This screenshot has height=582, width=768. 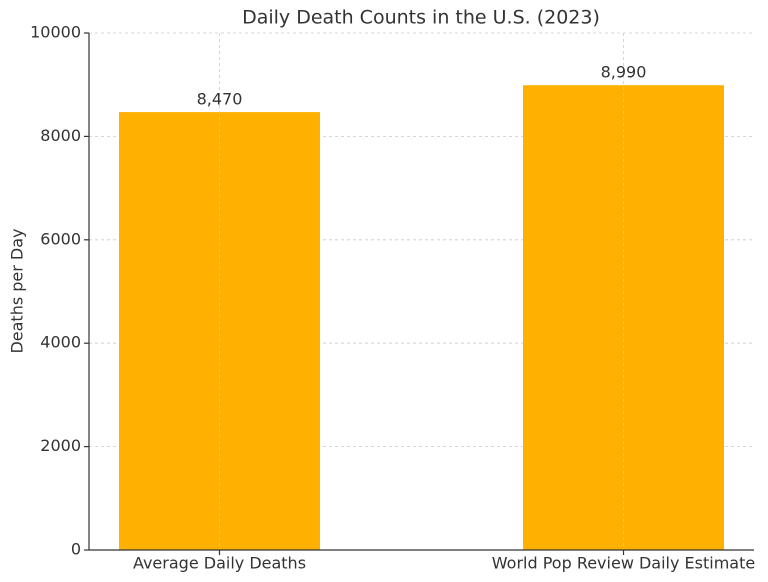 I want to click on x-tick-label: Average Daily Deaths, so click(x=219, y=563).